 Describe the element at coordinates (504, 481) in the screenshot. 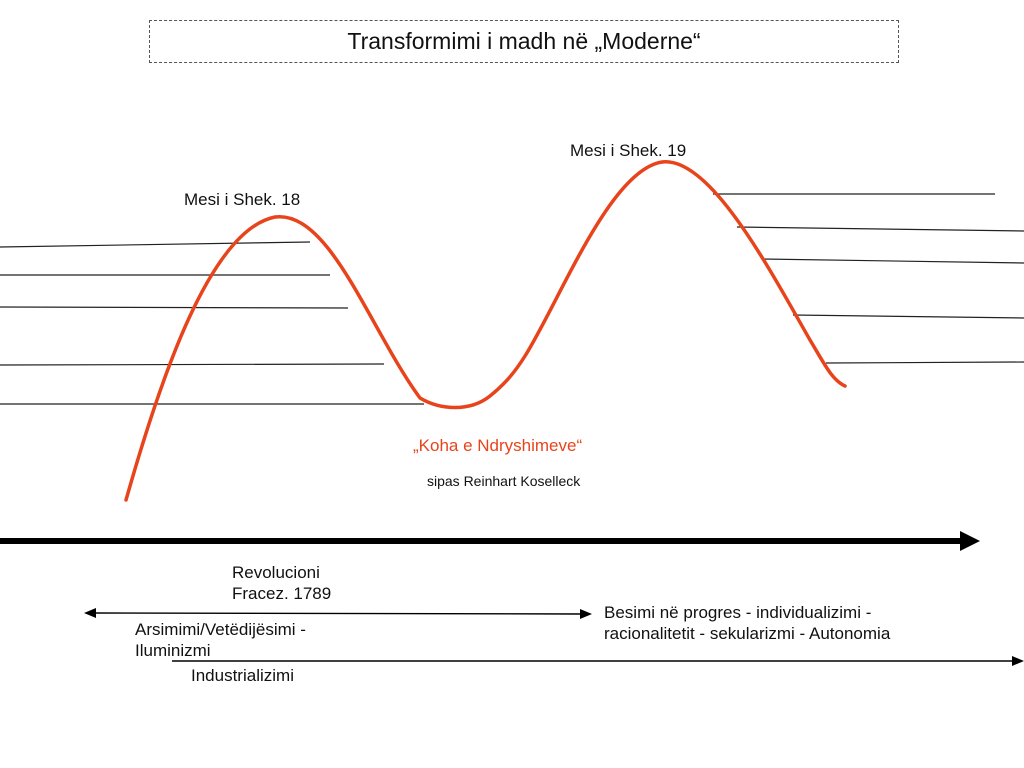

I see `center-subtitle: sipas Reinhart Koselleck` at that location.